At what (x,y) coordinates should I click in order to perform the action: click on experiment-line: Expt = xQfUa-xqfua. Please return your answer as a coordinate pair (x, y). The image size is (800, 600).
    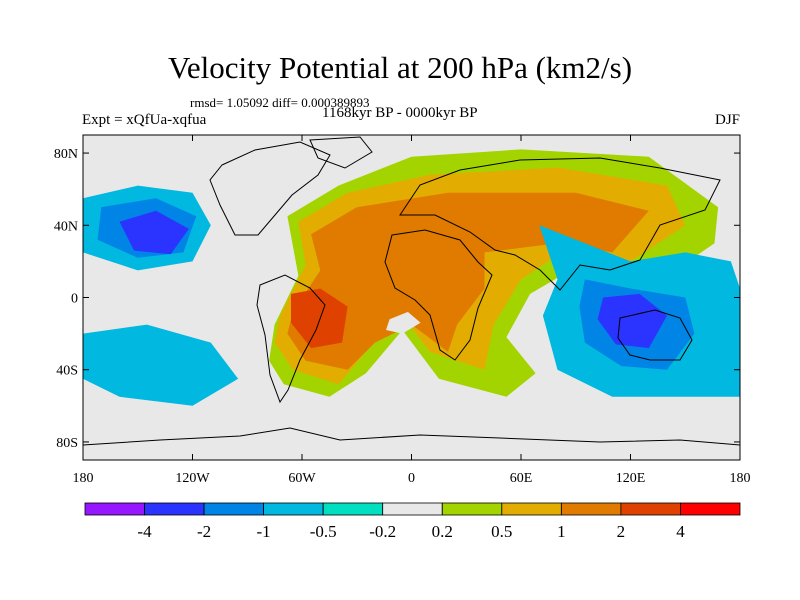
    Looking at the image, I should click on (144, 120).